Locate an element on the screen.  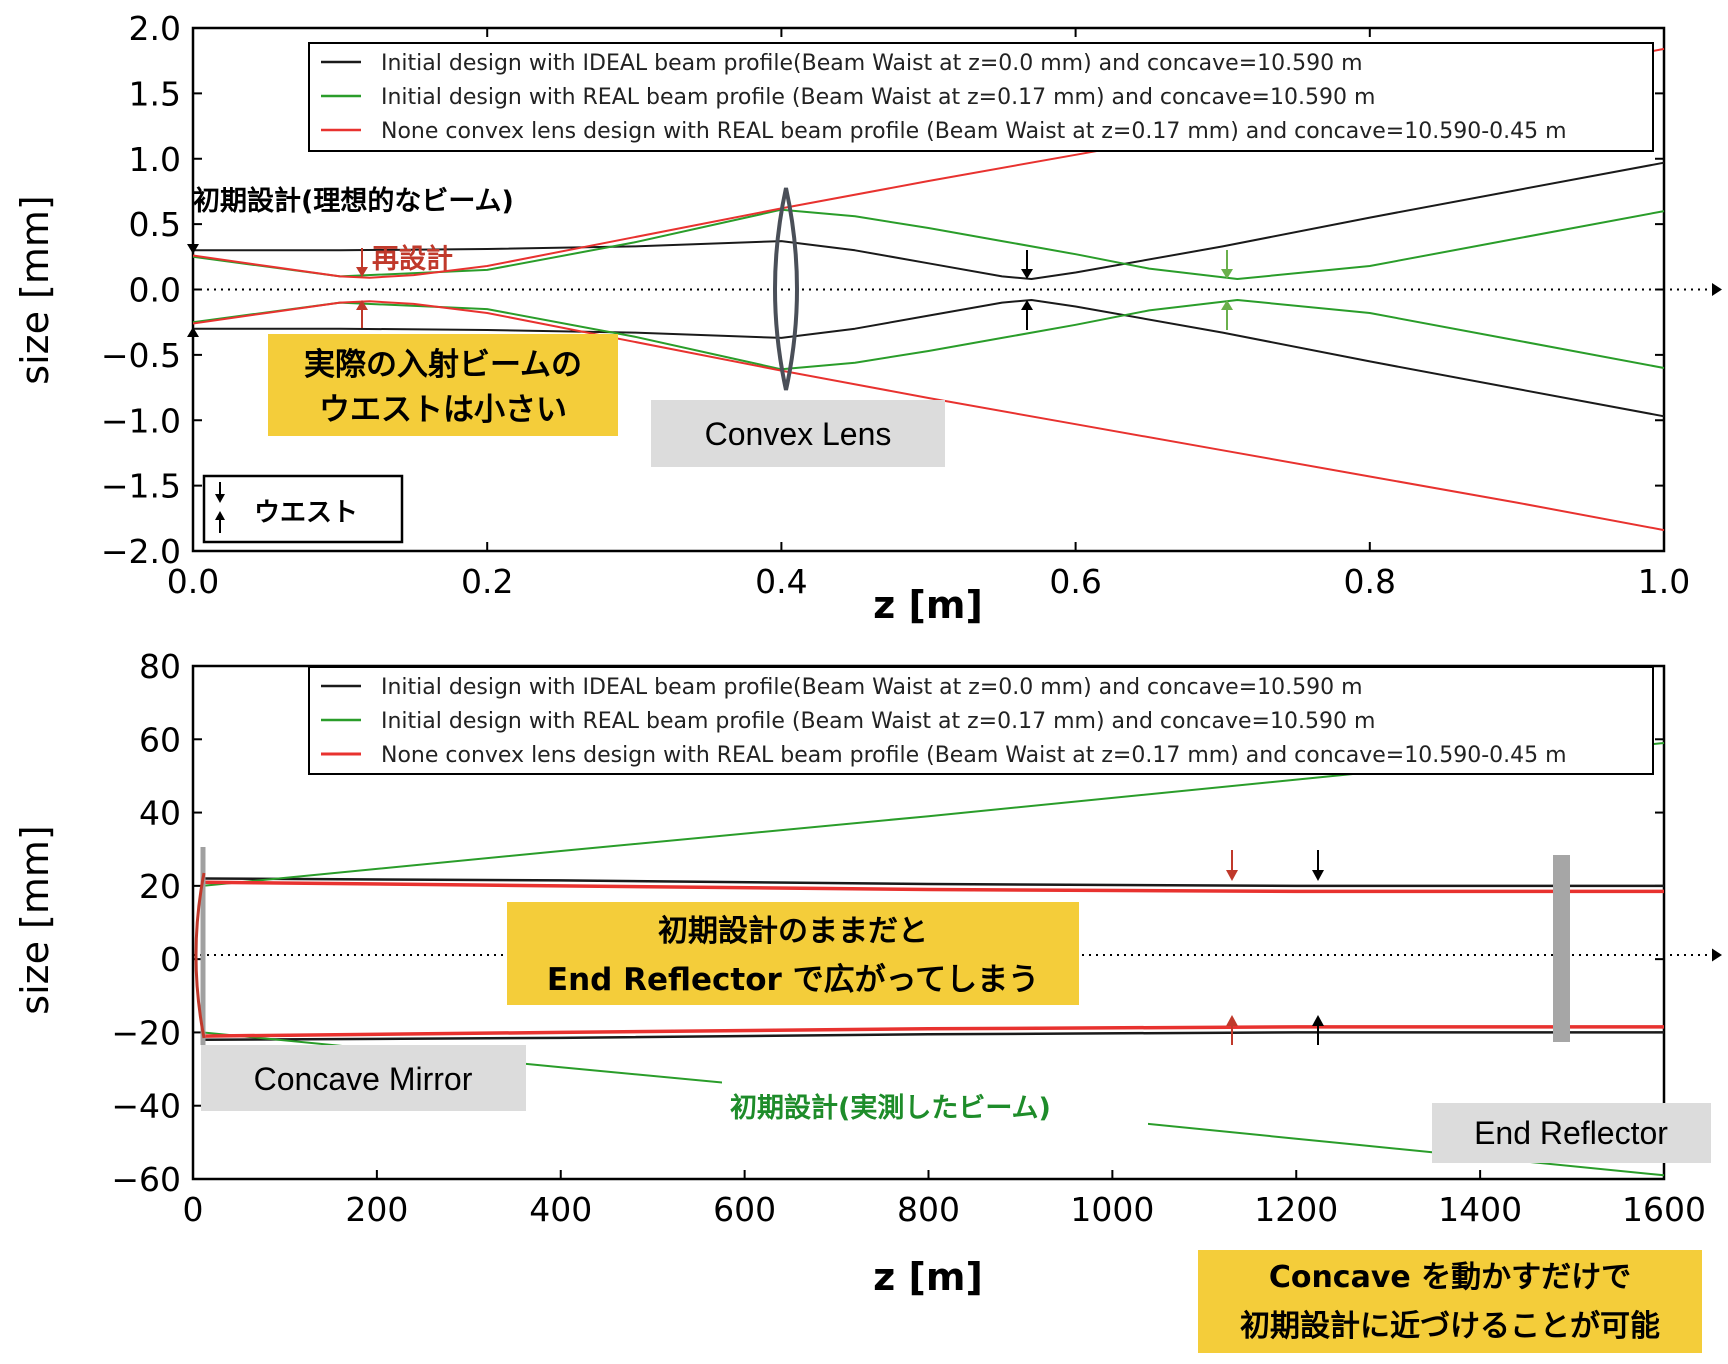
top-x-tick-label: 0.6 is located at coordinates (1075, 581).